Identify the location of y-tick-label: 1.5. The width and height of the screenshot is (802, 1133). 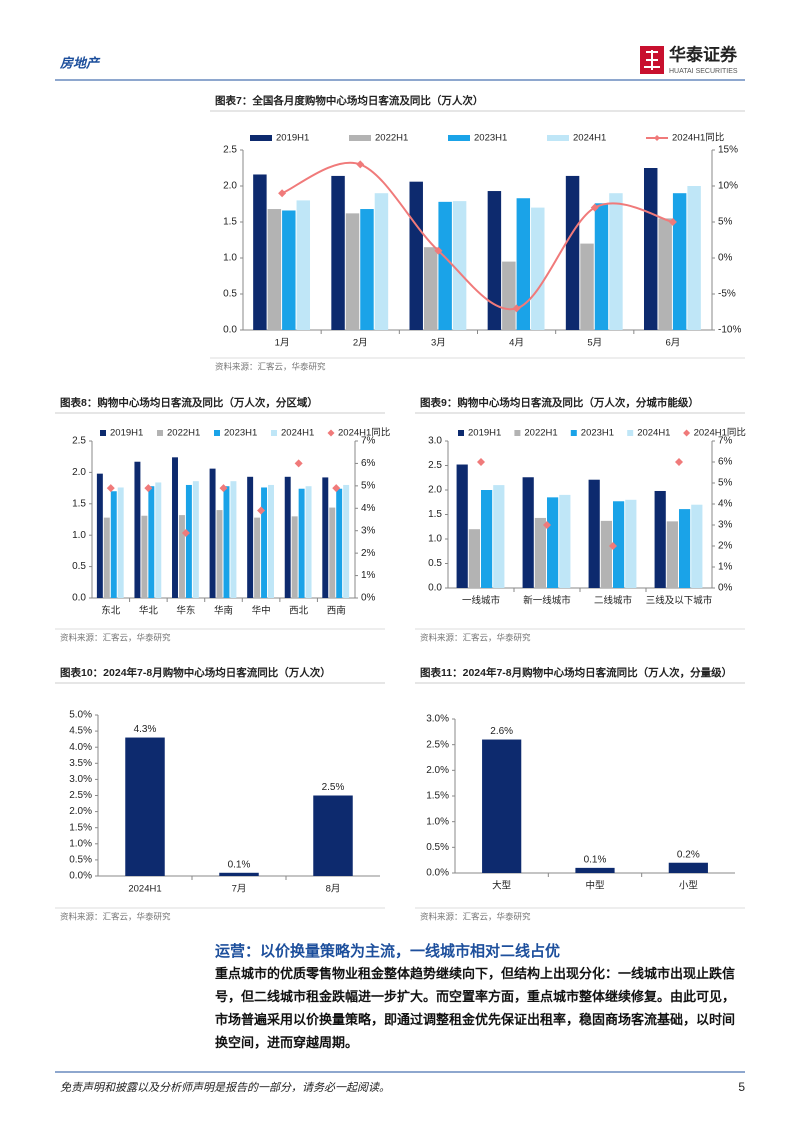
(435, 514).